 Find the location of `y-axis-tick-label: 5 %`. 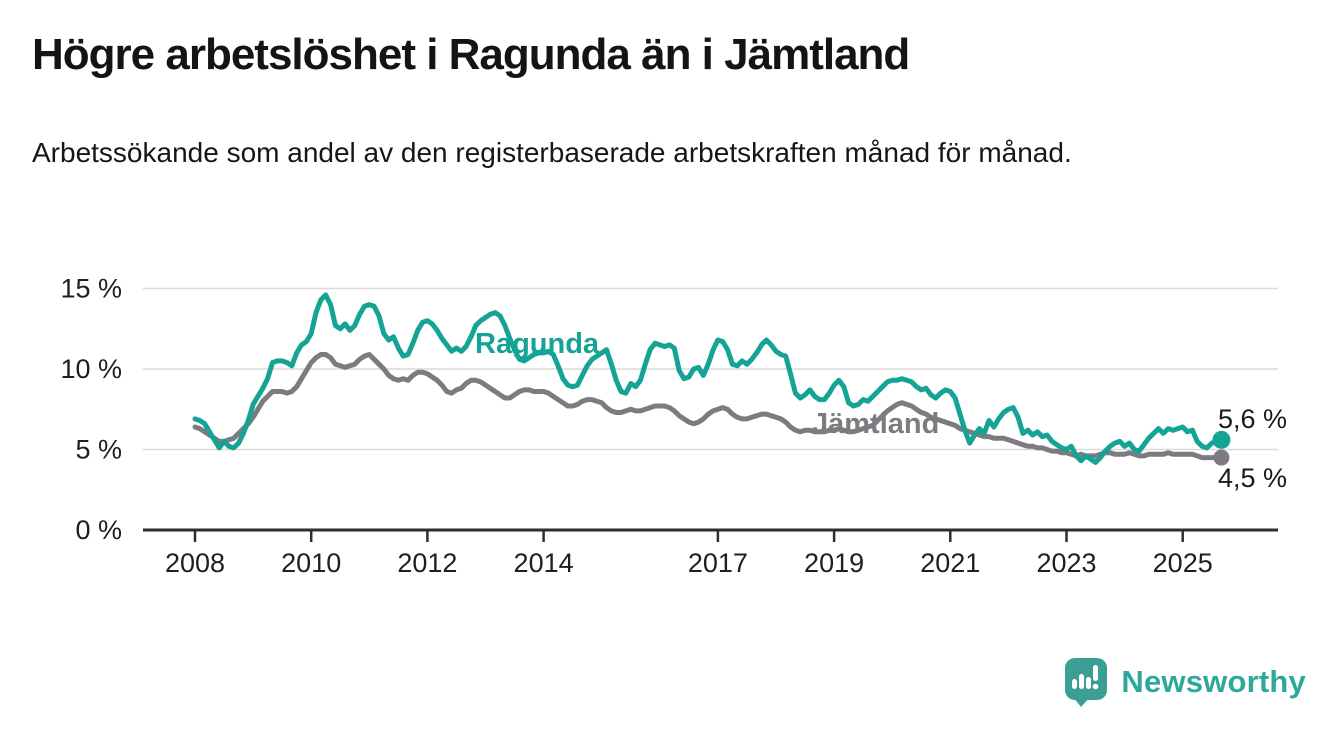

y-axis-tick-label: 5 % is located at coordinates (98, 450).